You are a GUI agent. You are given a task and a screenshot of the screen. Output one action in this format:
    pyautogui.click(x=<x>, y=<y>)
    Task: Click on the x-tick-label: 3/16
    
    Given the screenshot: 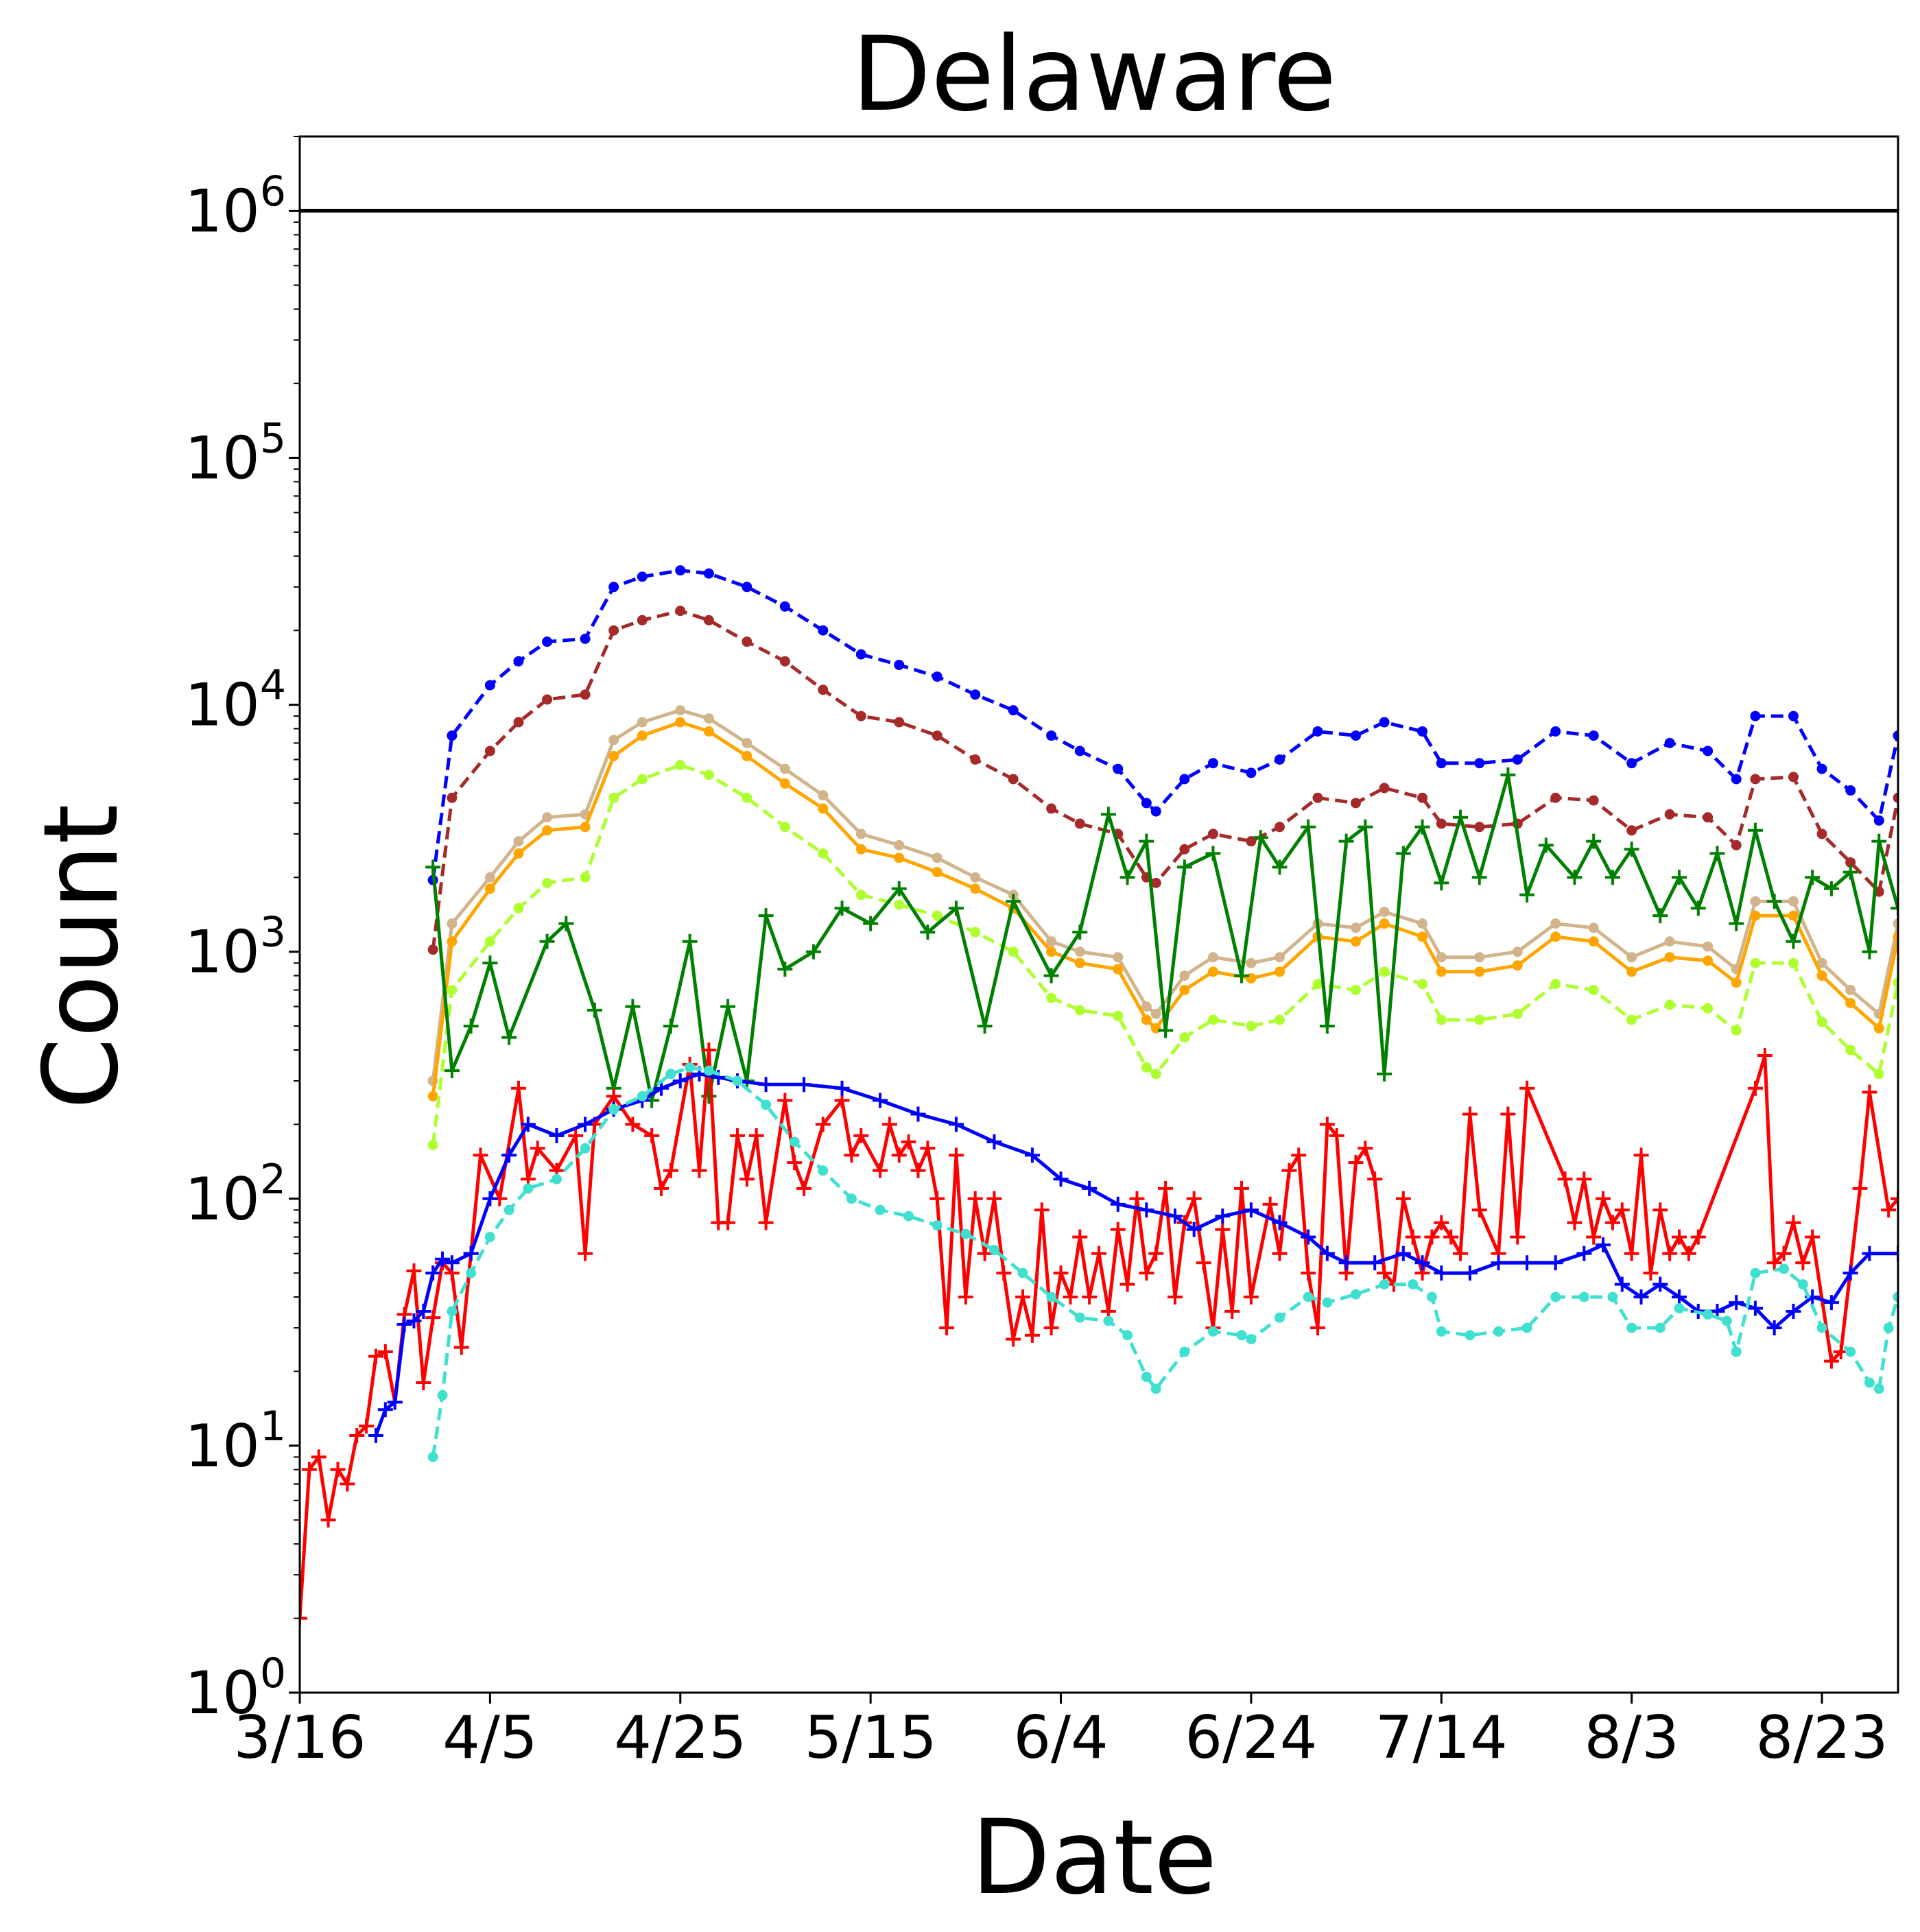 What is the action you would take?
    pyautogui.click(x=299, y=1738)
    